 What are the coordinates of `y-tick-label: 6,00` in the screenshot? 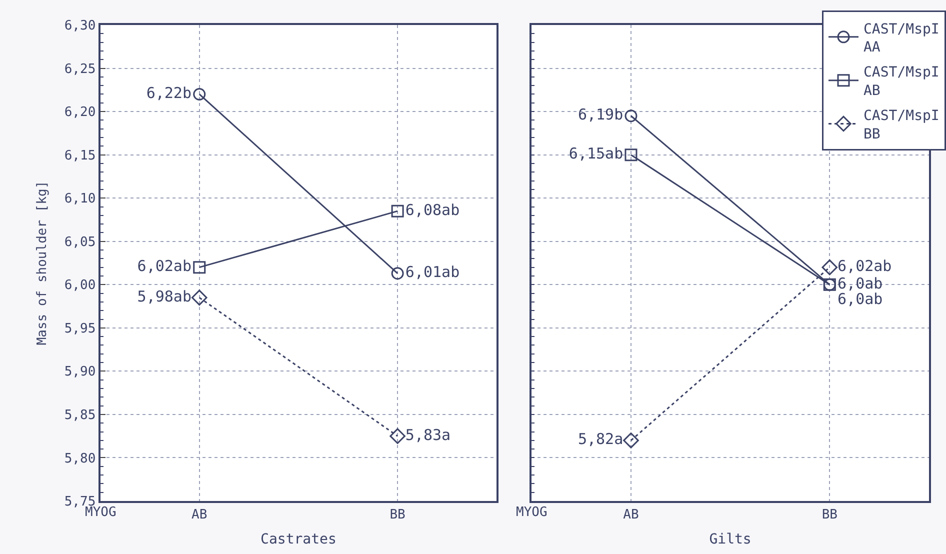 It's located at (80, 286).